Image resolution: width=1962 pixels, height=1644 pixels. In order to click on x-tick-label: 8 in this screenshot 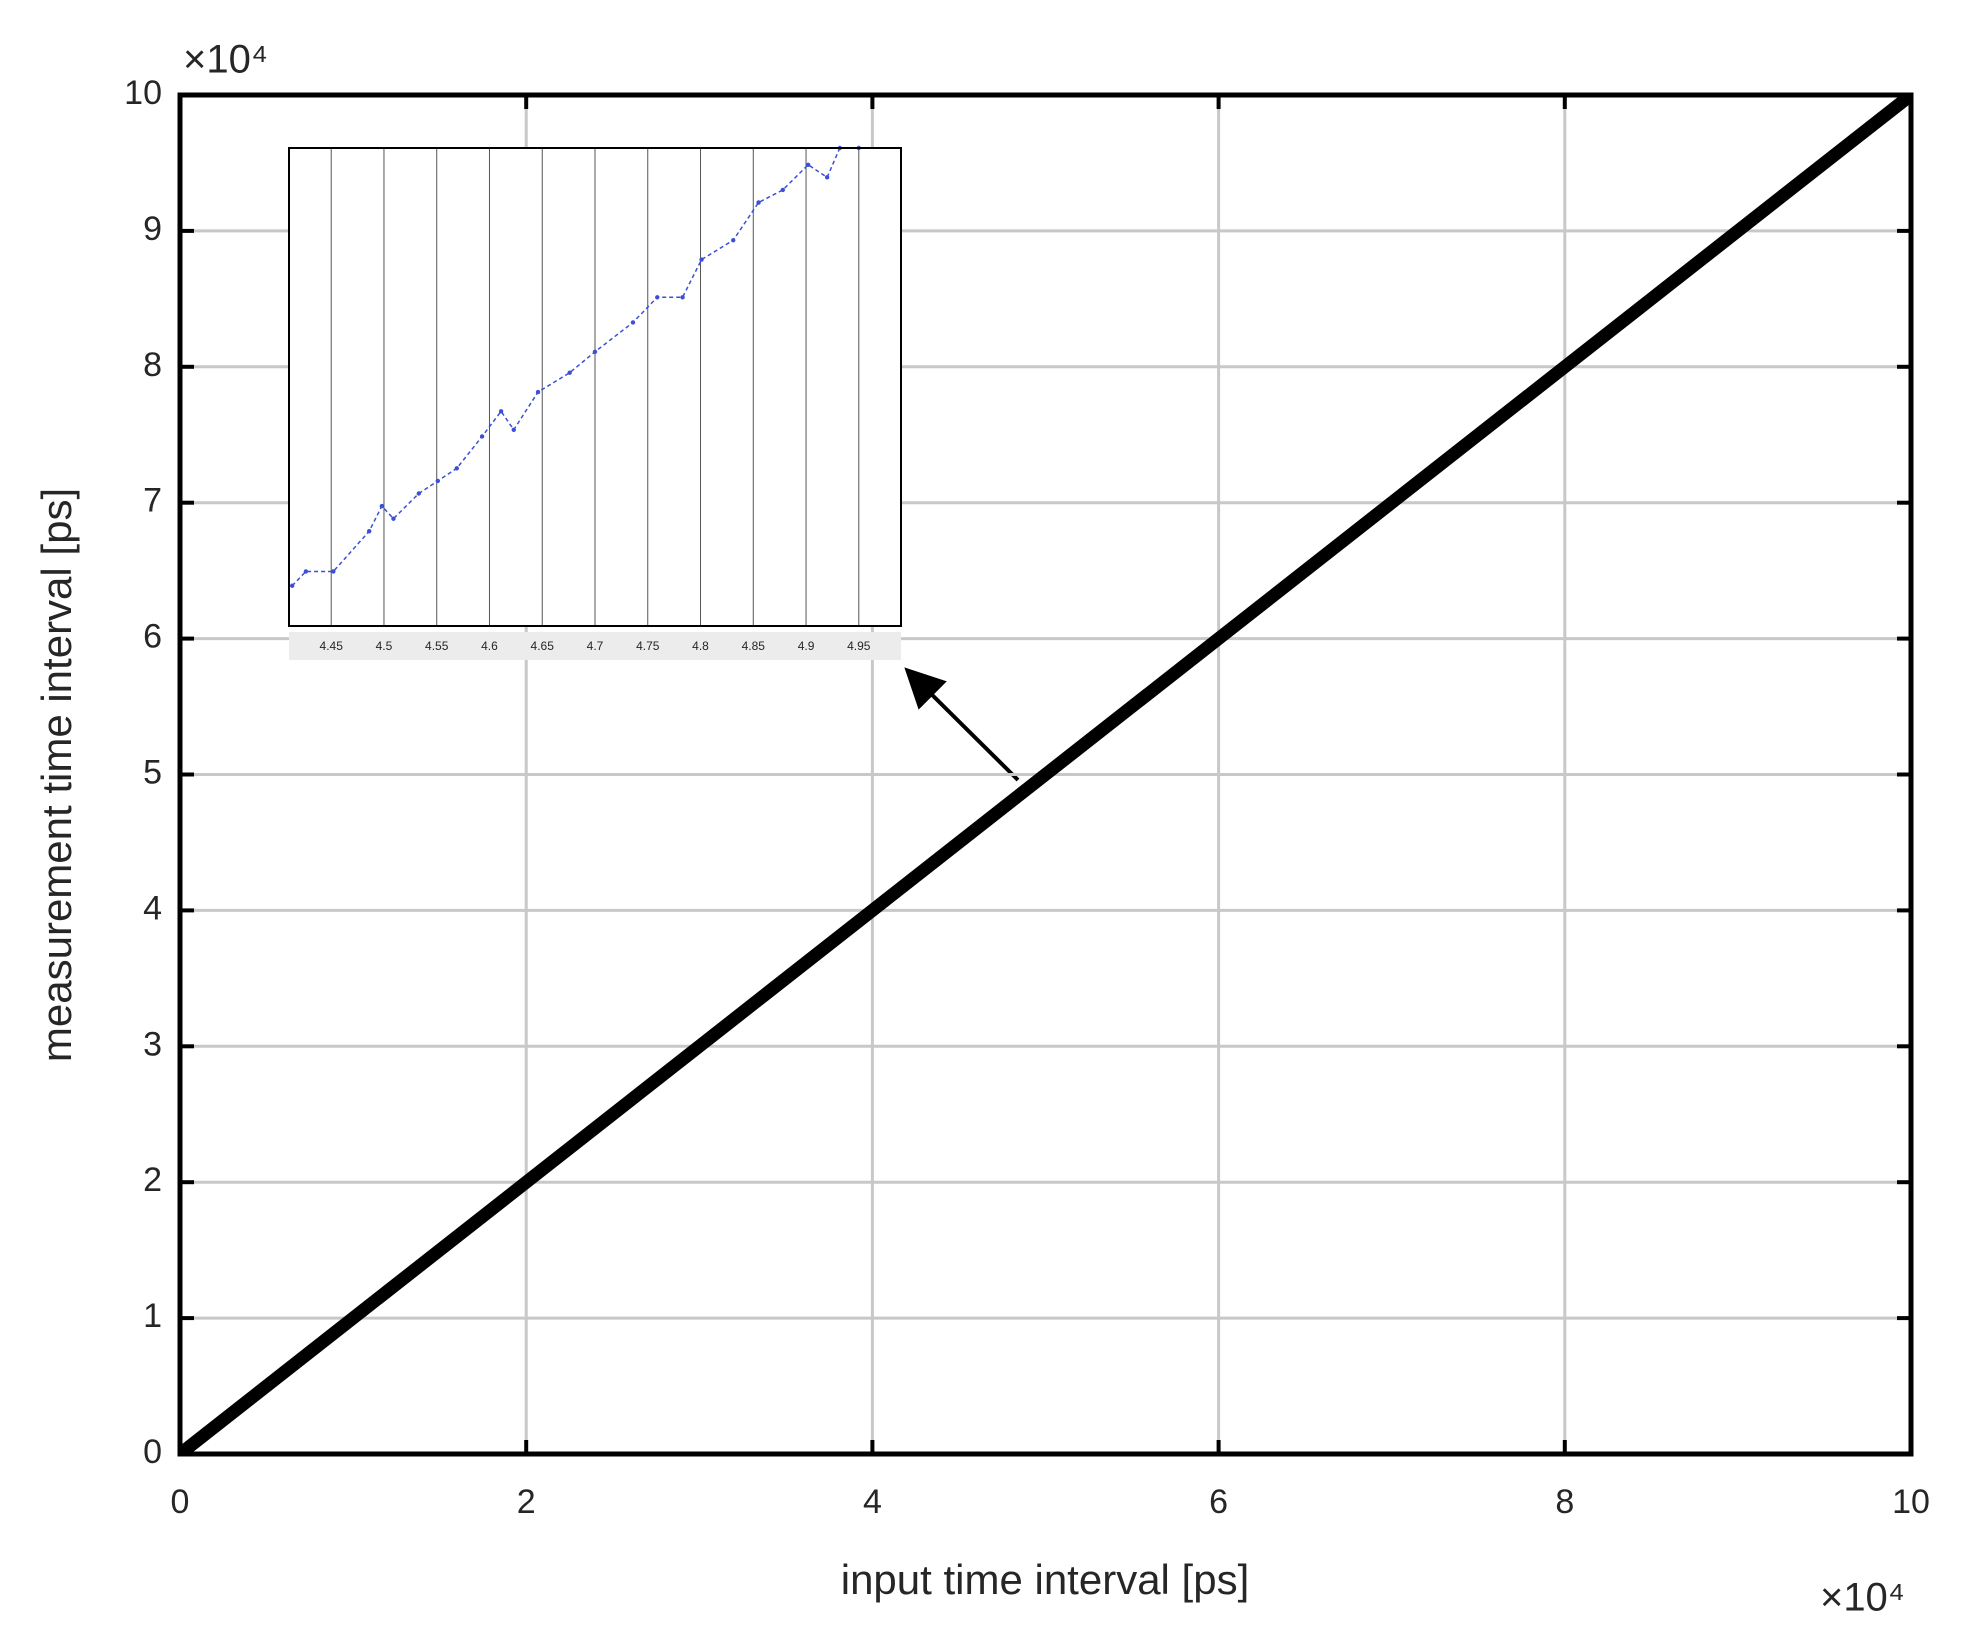, I will do `click(1564, 1502)`.